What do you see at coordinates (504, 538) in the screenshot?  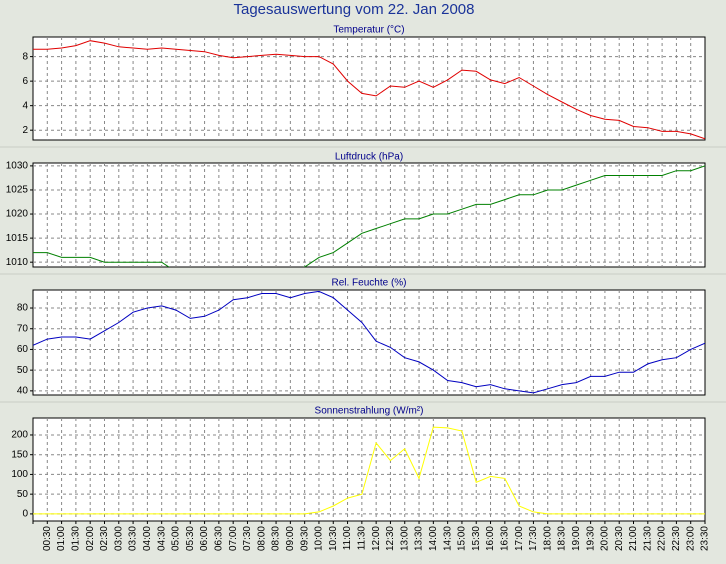 I see `x-tick-label: 16:30` at bounding box center [504, 538].